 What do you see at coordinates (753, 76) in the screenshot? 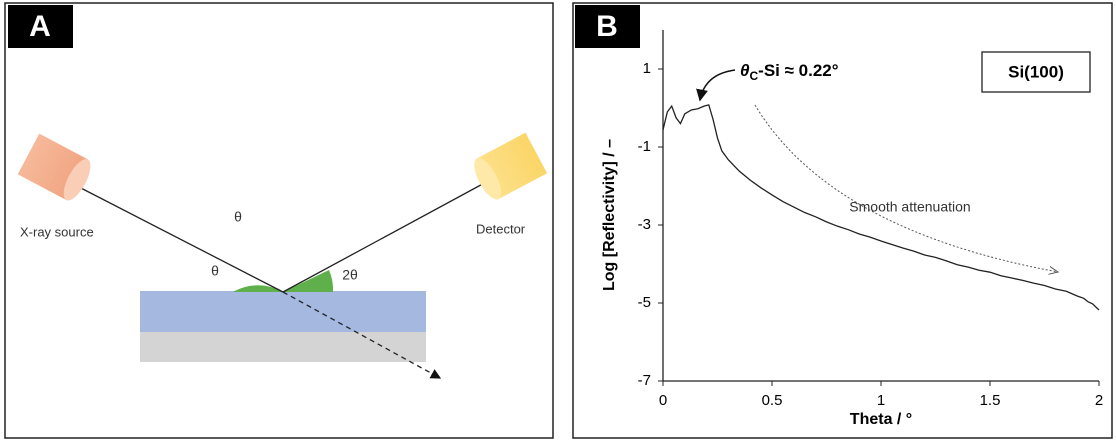
I see `annotation-part: C` at bounding box center [753, 76].